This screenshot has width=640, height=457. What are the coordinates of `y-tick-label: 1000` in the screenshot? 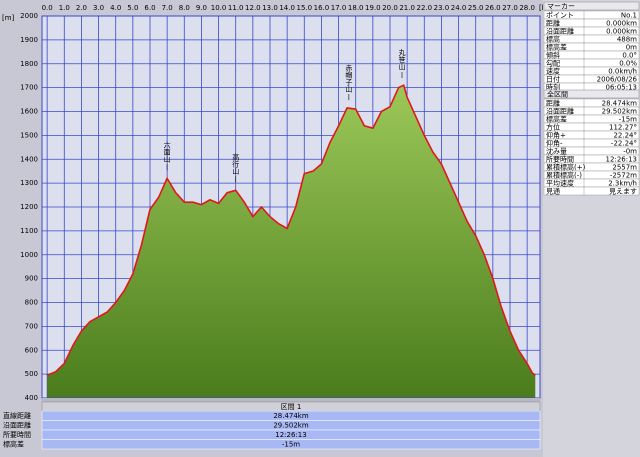 It's located at (29, 255).